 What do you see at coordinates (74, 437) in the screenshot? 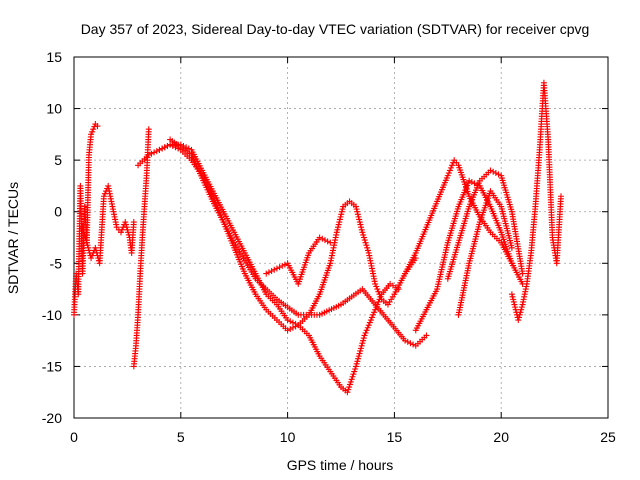
I see `x-tick-label: 0` at bounding box center [74, 437].